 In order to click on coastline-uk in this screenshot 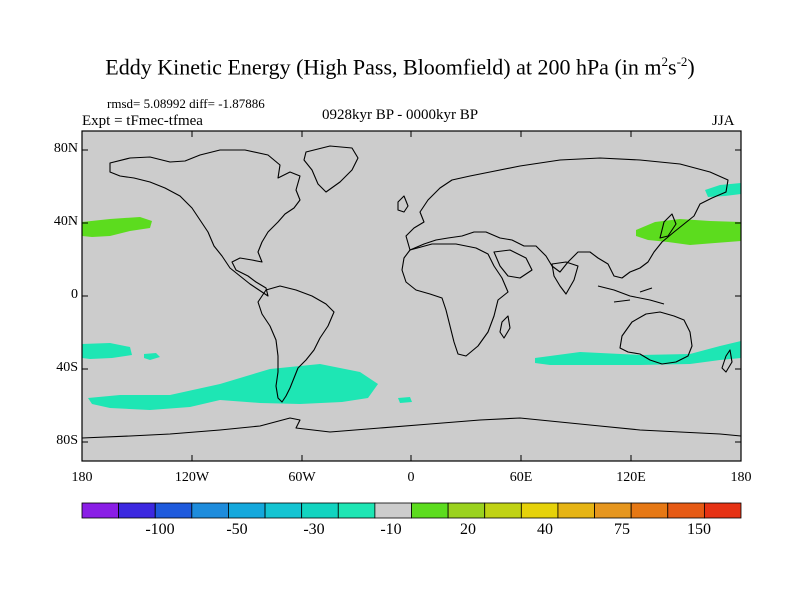, I will do `click(403, 204)`.